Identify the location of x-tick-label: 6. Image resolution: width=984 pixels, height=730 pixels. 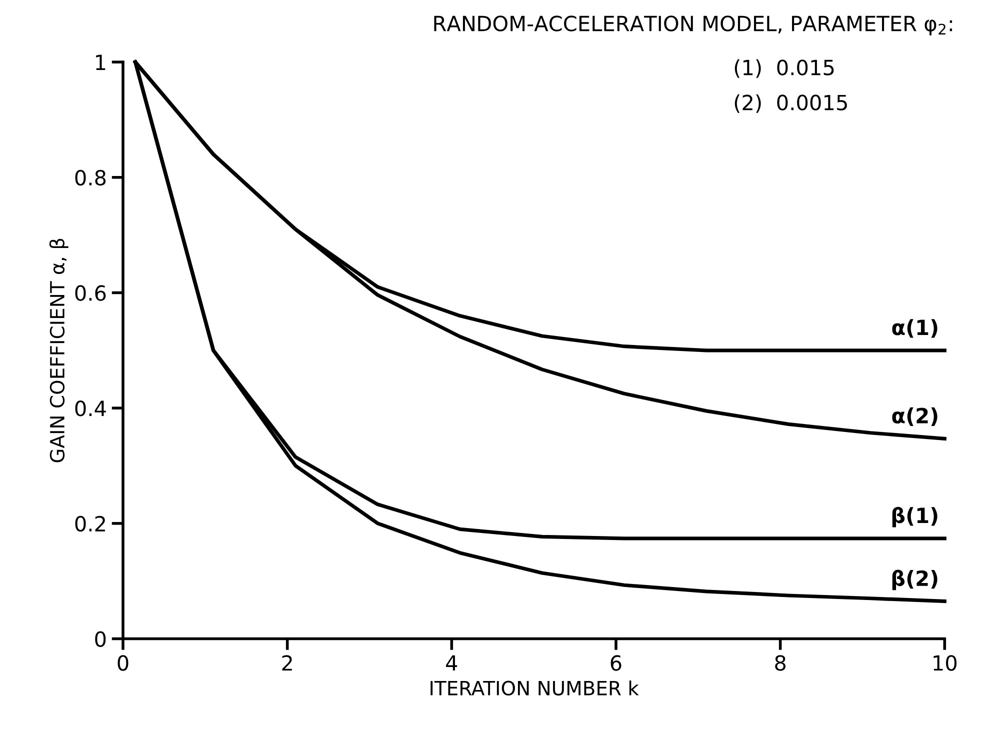
(616, 663).